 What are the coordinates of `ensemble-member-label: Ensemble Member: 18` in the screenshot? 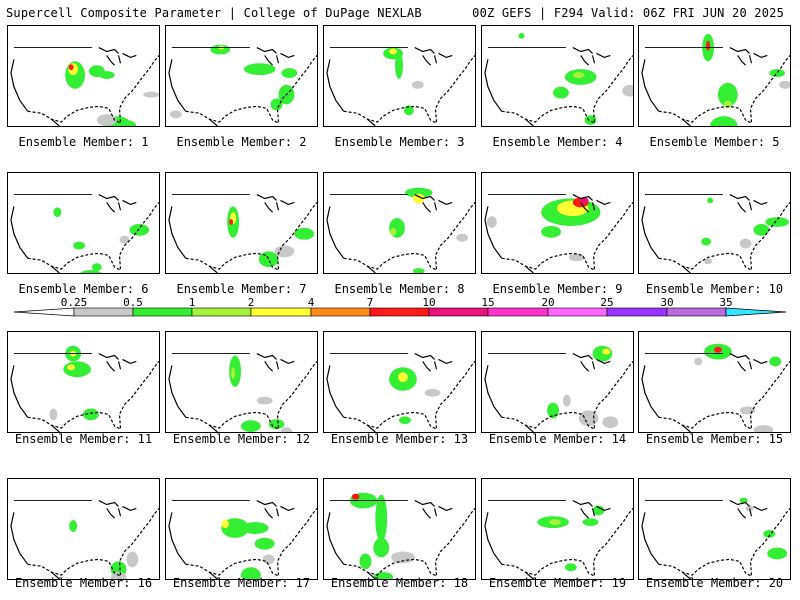 It's located at (399, 583).